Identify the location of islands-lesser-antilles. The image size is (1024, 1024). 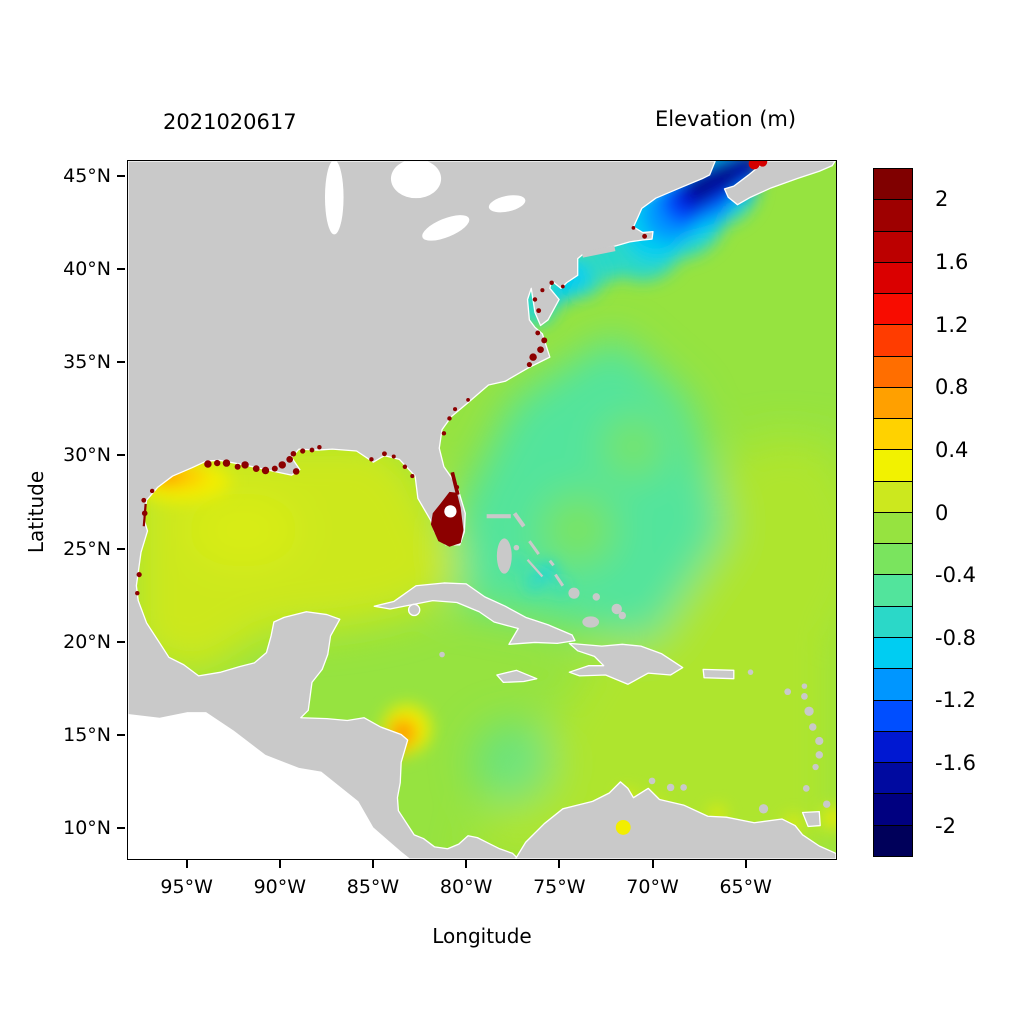
(635, 732).